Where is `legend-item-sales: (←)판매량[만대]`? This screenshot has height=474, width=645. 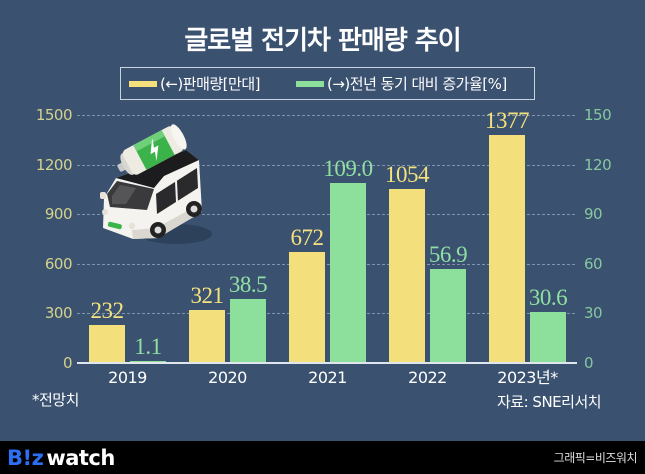
legend-item-sales: (←)판매량[만대] is located at coordinates (194, 83).